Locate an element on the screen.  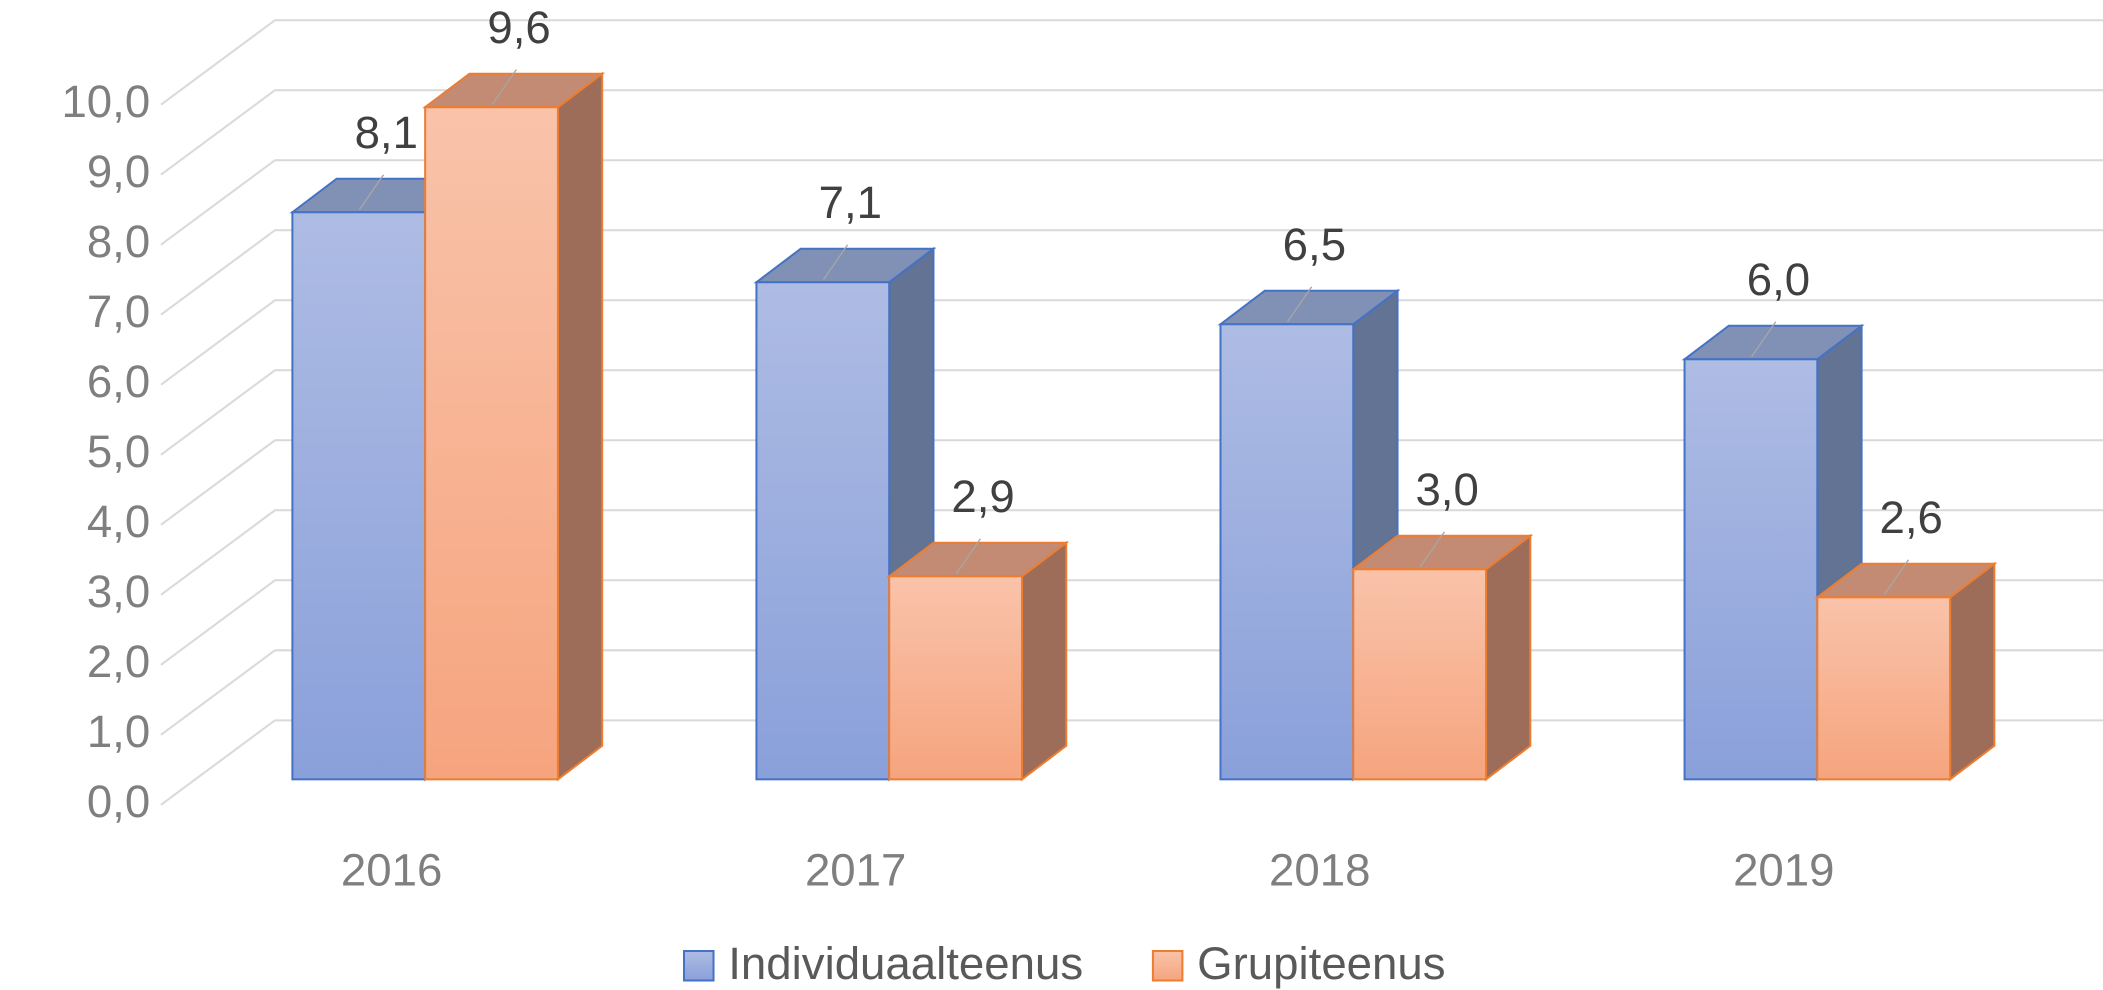
legend-label: Individuaalteenus is located at coordinates (905, 963).